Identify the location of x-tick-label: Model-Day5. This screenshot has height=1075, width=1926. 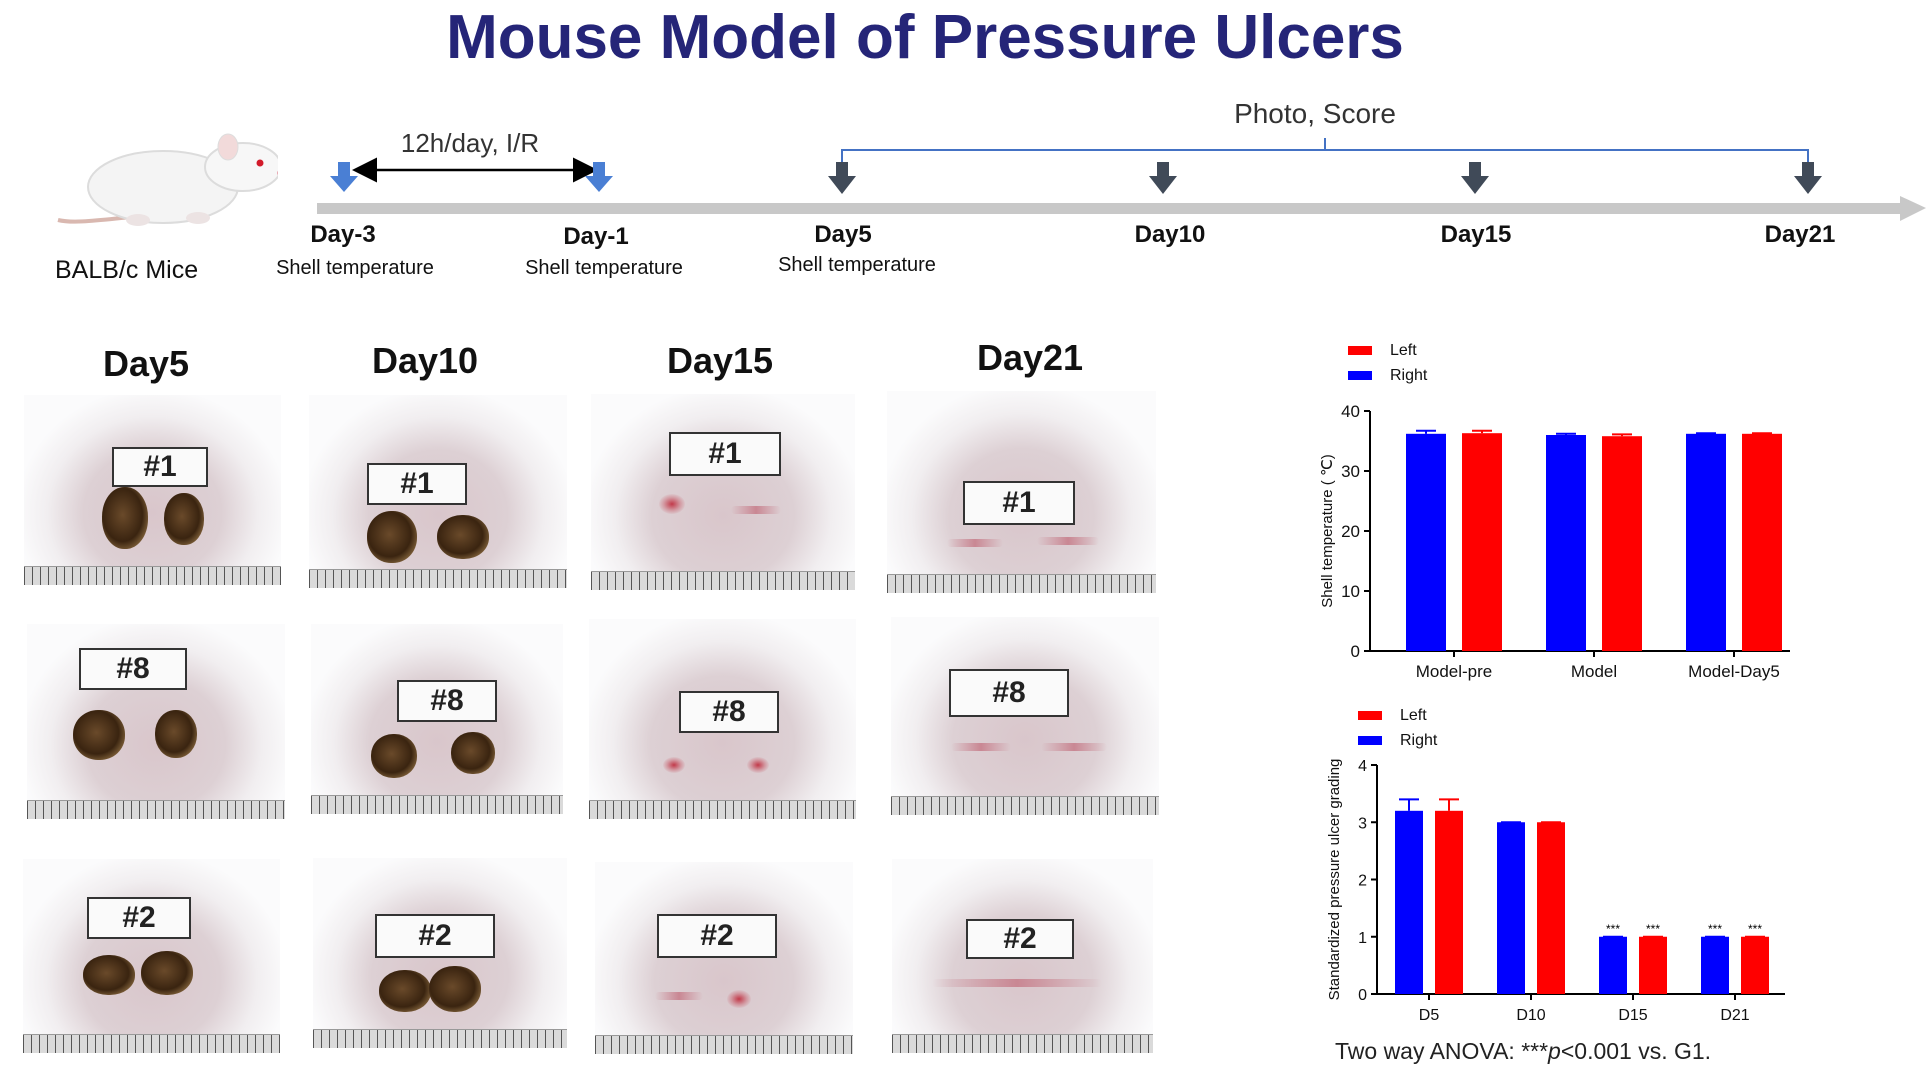
(1734, 671).